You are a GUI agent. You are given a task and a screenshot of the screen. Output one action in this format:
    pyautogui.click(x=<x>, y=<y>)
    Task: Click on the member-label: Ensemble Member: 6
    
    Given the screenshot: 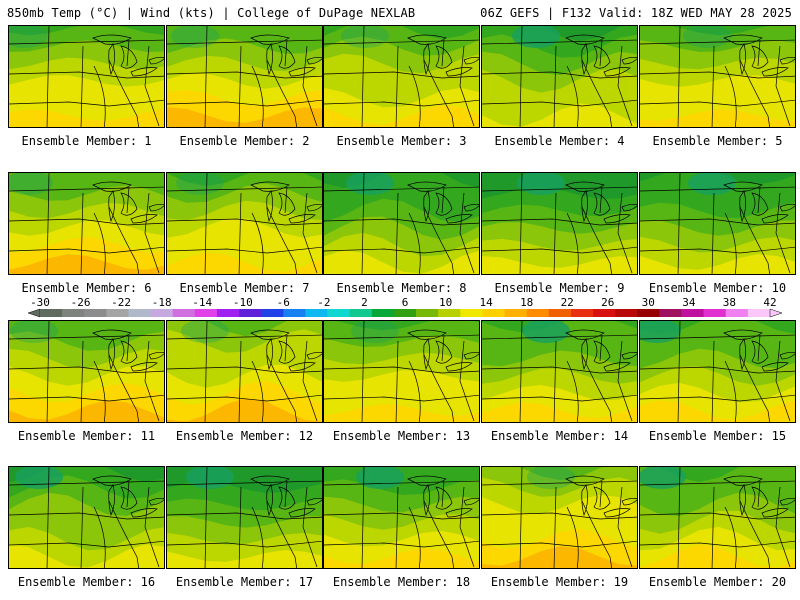 What is the action you would take?
    pyautogui.click(x=86, y=288)
    